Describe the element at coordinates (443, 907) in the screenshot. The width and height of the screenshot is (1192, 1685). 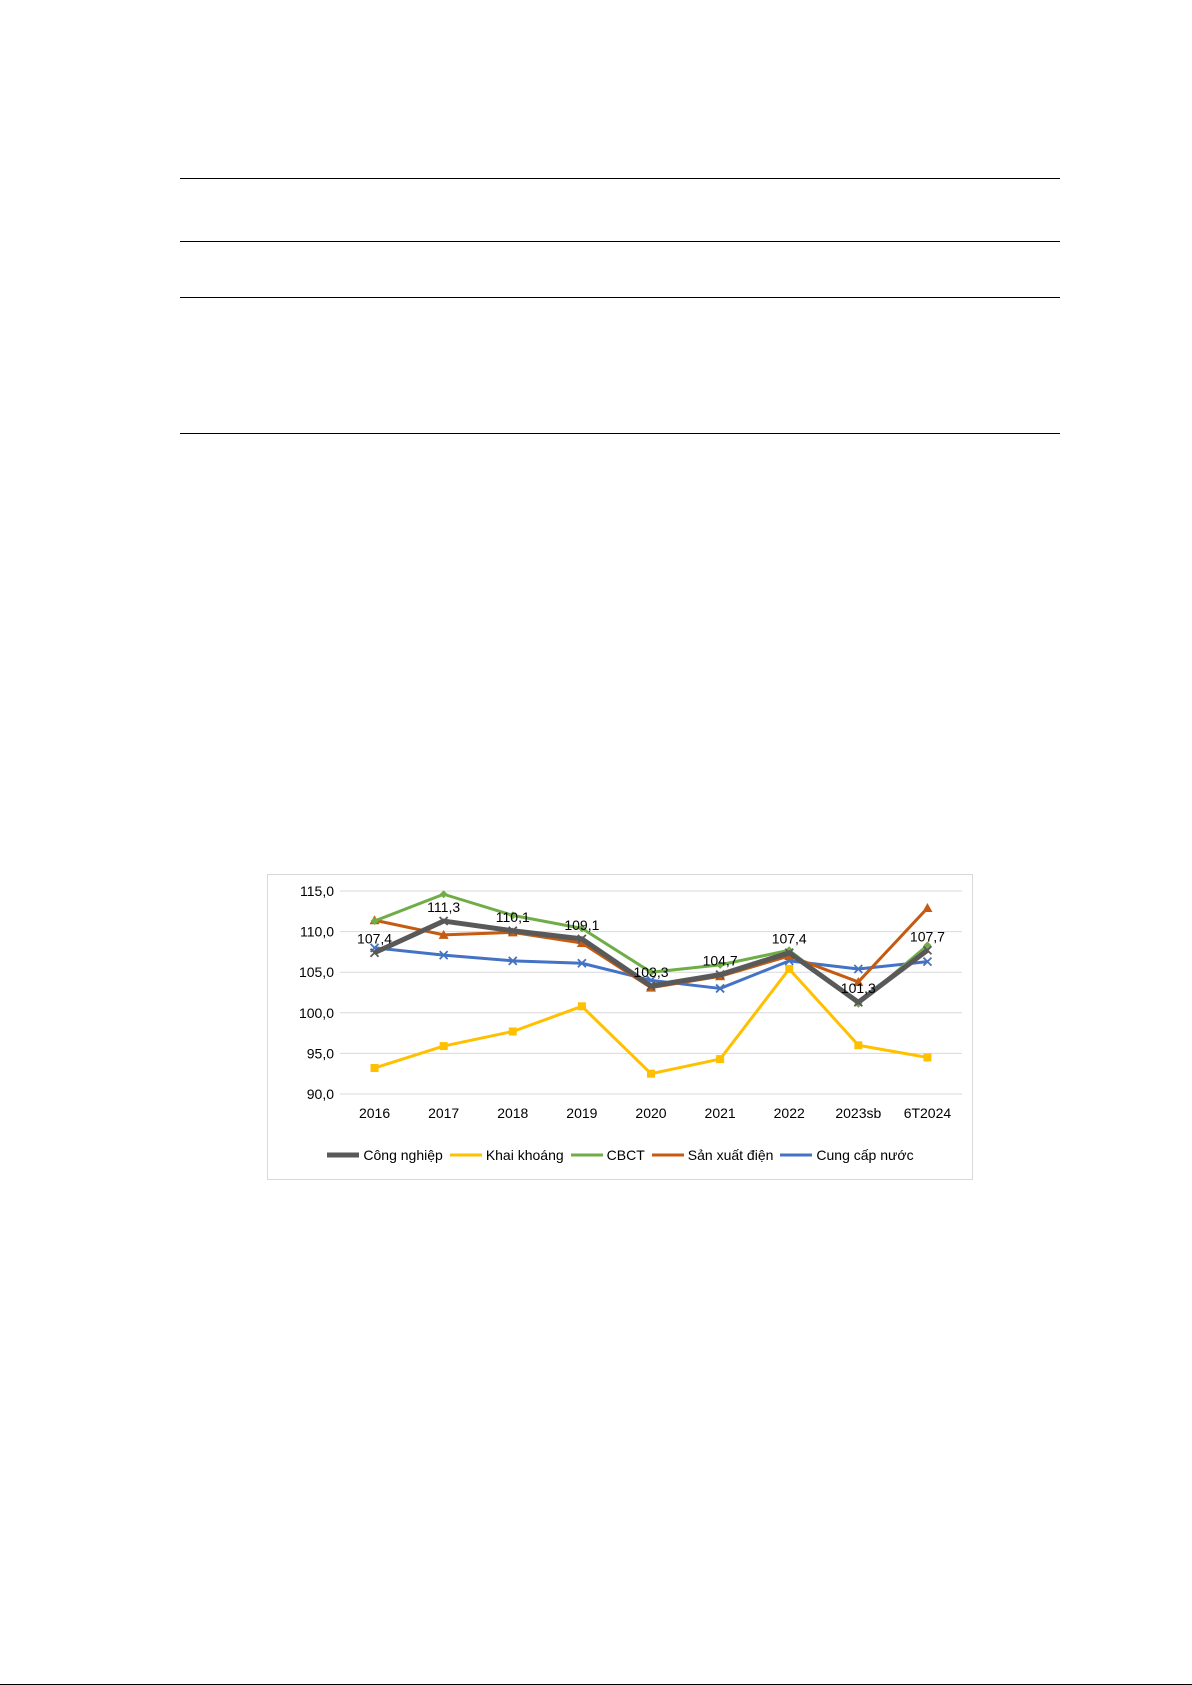
I see `data-label: 111,3` at that location.